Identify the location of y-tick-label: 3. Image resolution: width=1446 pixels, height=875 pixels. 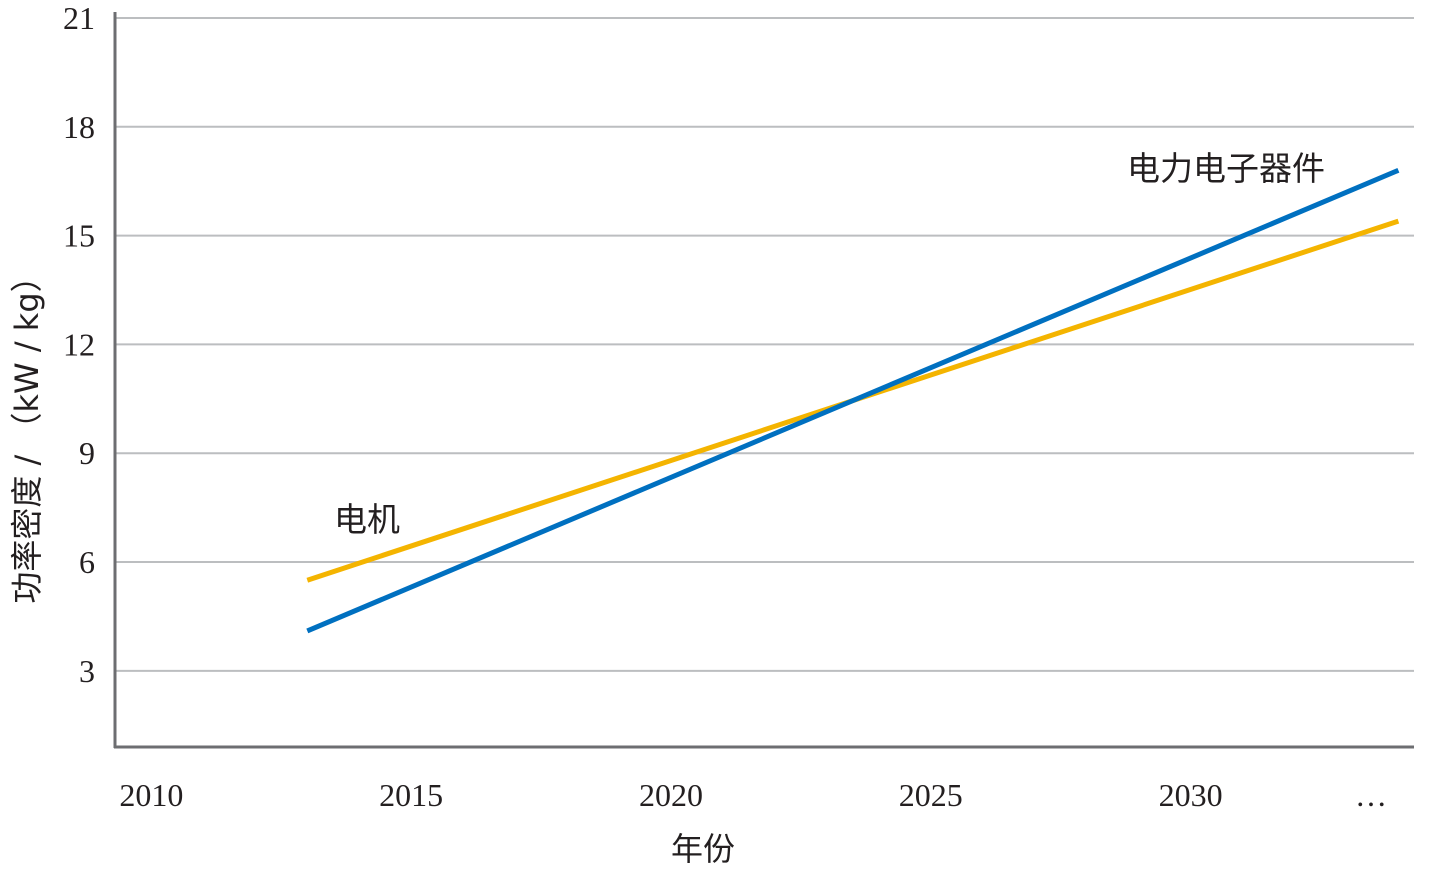
(87, 671).